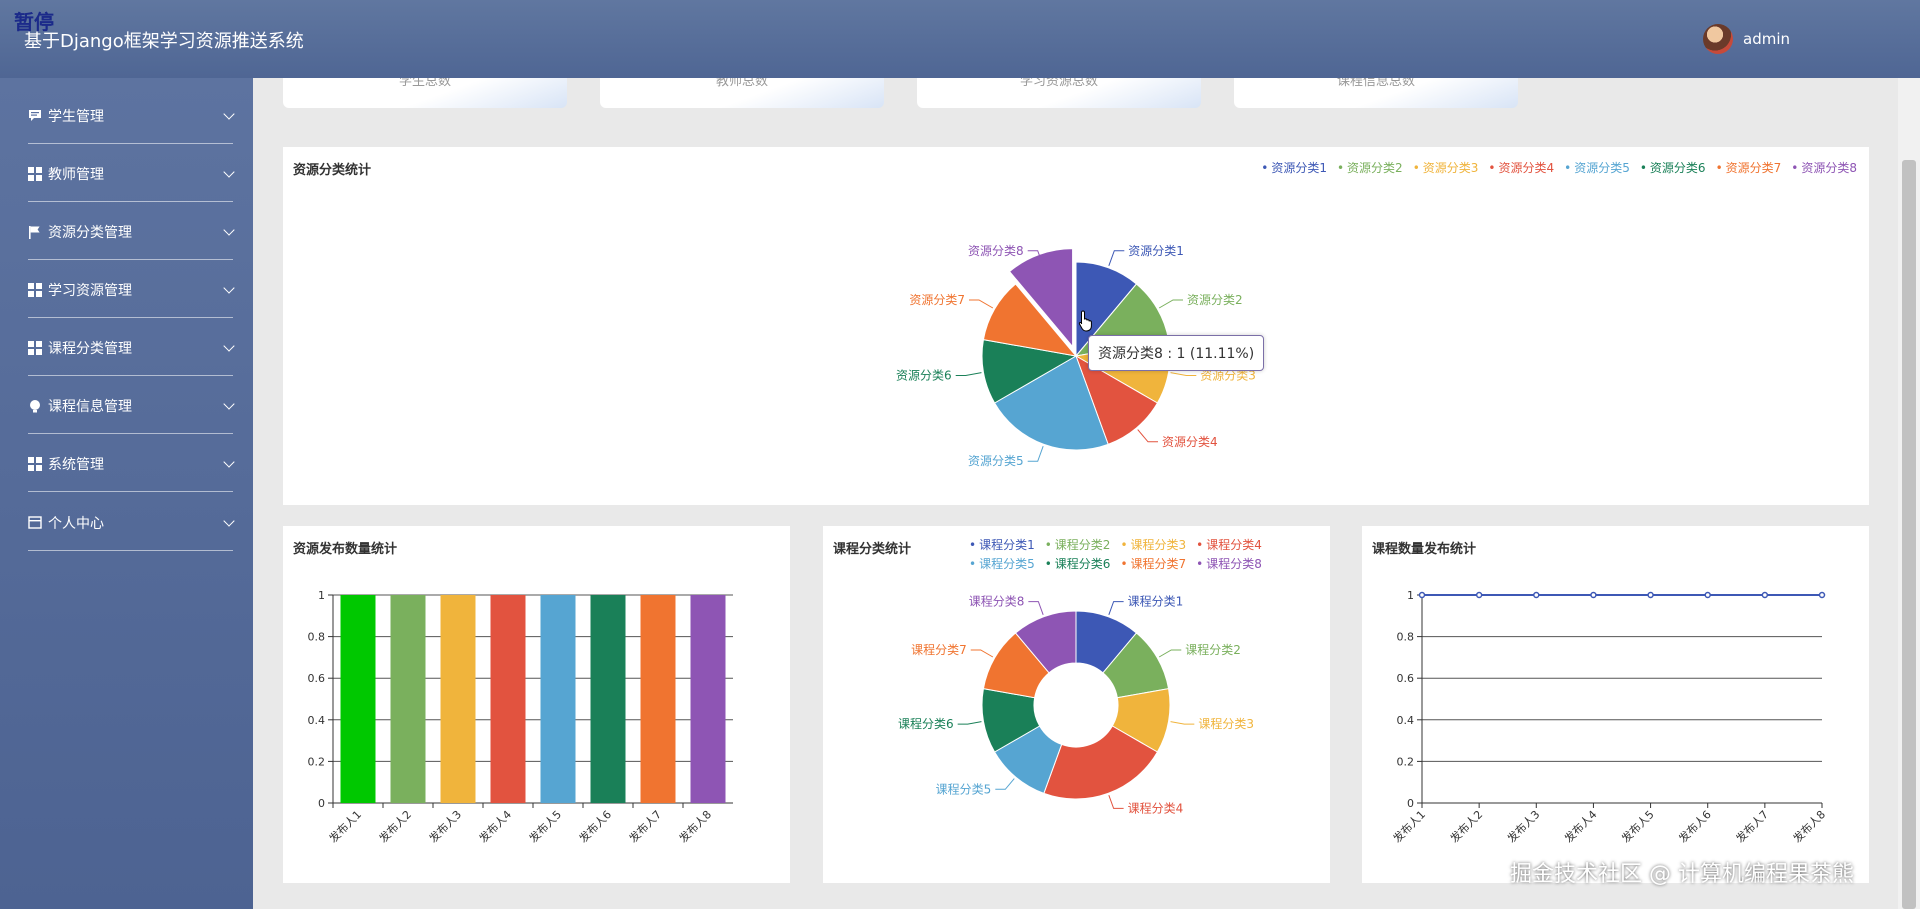  I want to click on legend-item: 课程分类5, so click(1002, 563).